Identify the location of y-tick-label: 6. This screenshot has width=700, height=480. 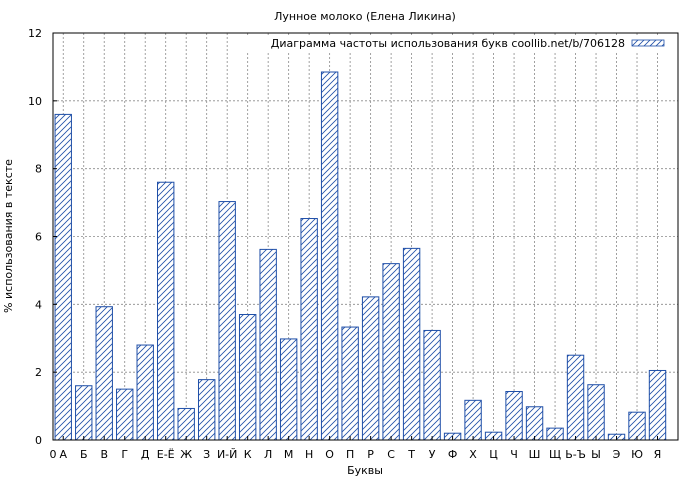
(38, 237).